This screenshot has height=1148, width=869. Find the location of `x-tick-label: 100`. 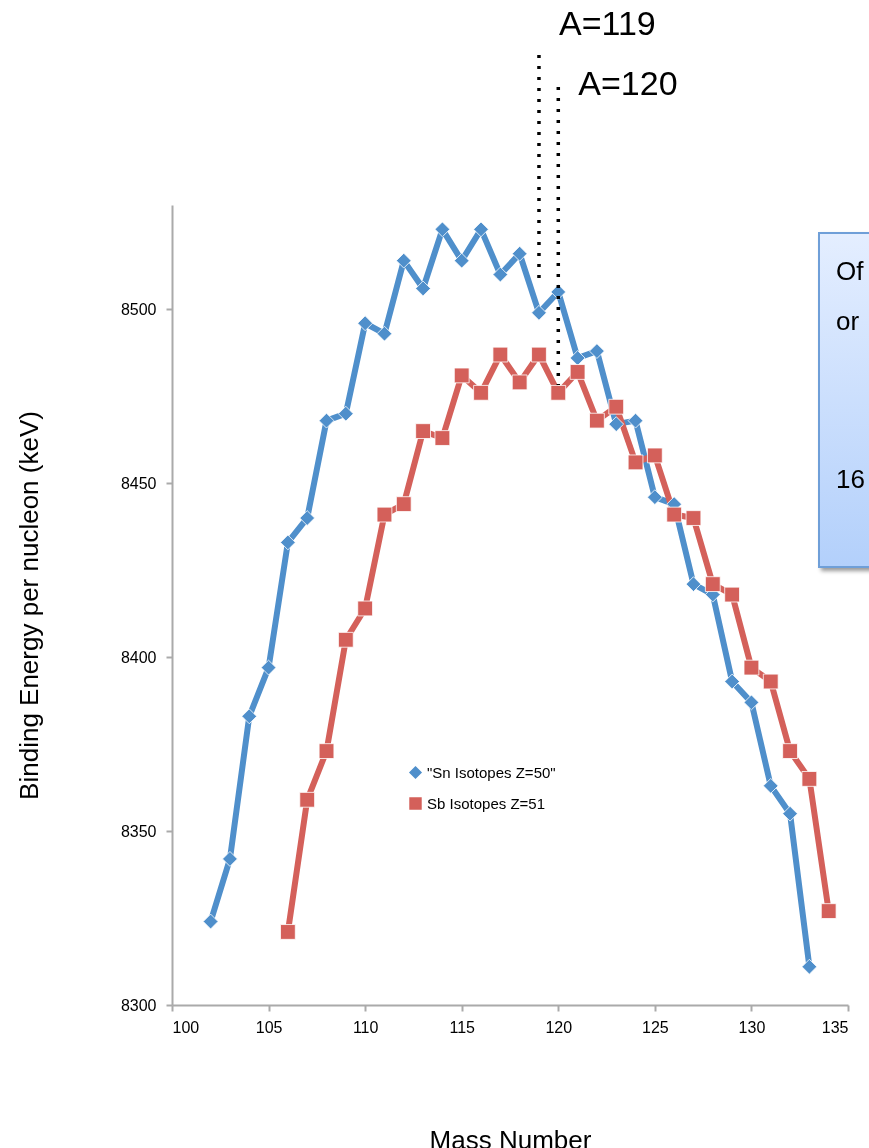

x-tick-label: 100 is located at coordinates (186, 1027).